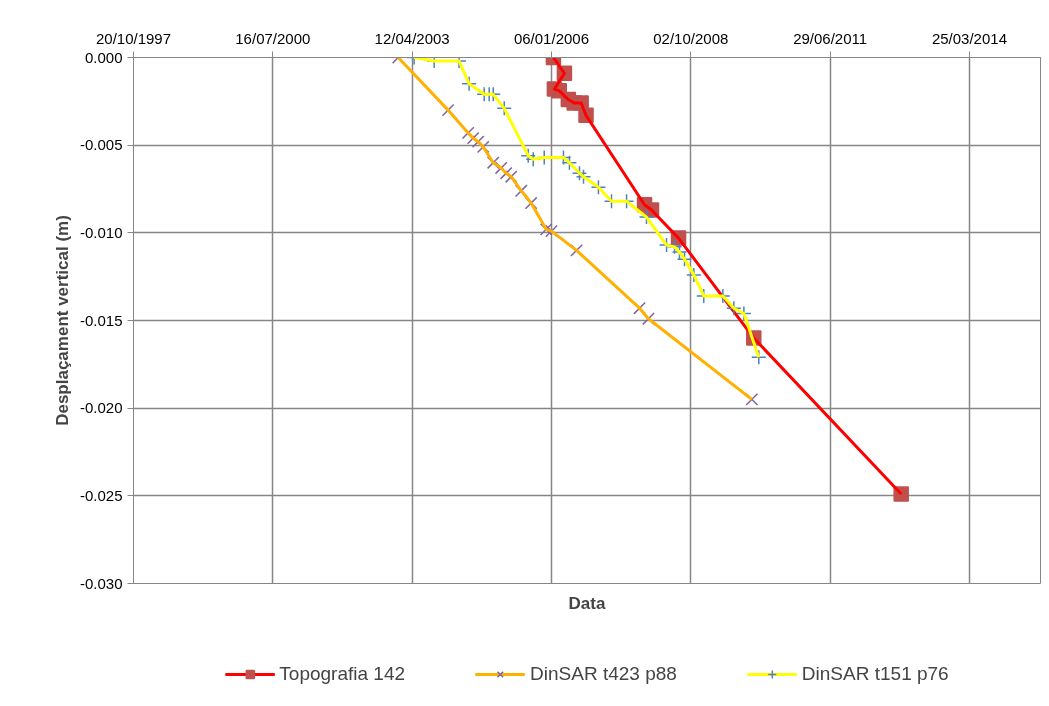  Describe the element at coordinates (603, 674) in the screenshot. I see `legend-label: DinSAR t423 p88` at that location.